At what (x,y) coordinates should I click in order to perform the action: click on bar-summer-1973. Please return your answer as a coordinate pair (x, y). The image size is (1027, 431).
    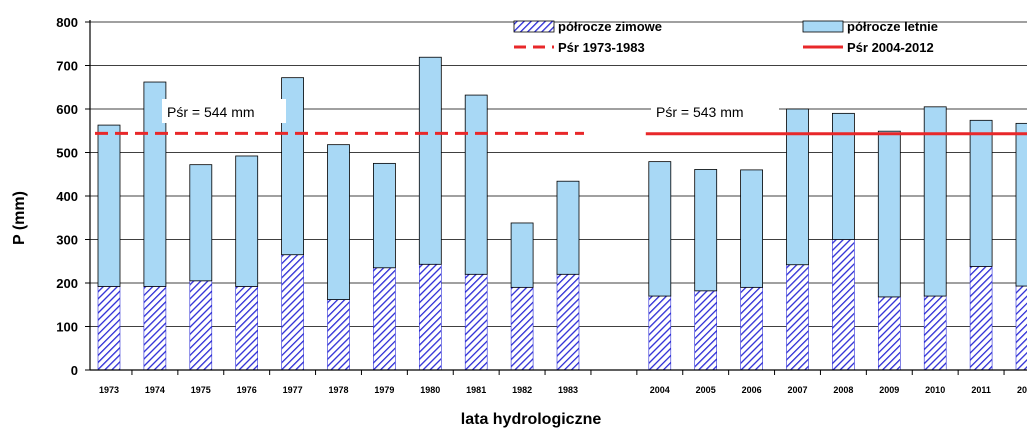
    Looking at the image, I should click on (109, 205).